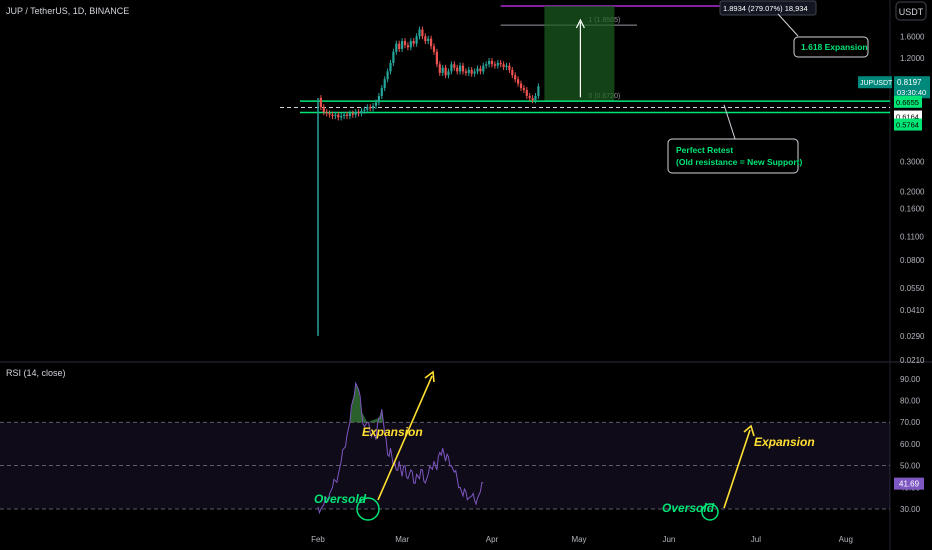 This screenshot has height=550, width=932. What do you see at coordinates (912, 208) in the screenshot?
I see `price-tick-label: 0.1600` at bounding box center [912, 208].